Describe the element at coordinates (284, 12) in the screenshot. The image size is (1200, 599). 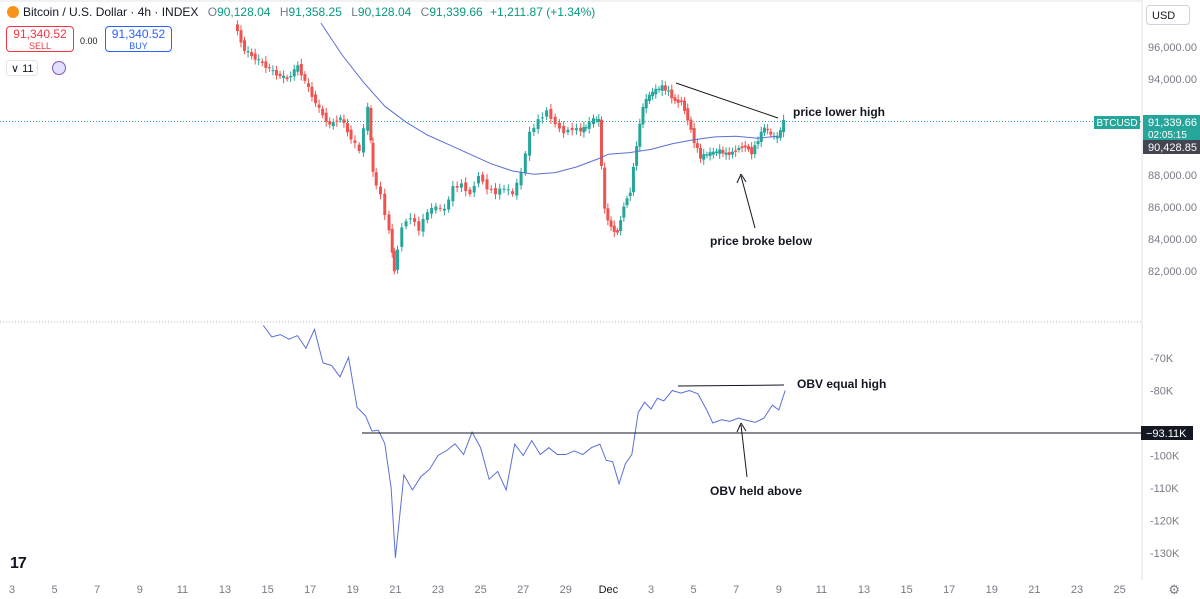
I see `high-label: H` at that location.